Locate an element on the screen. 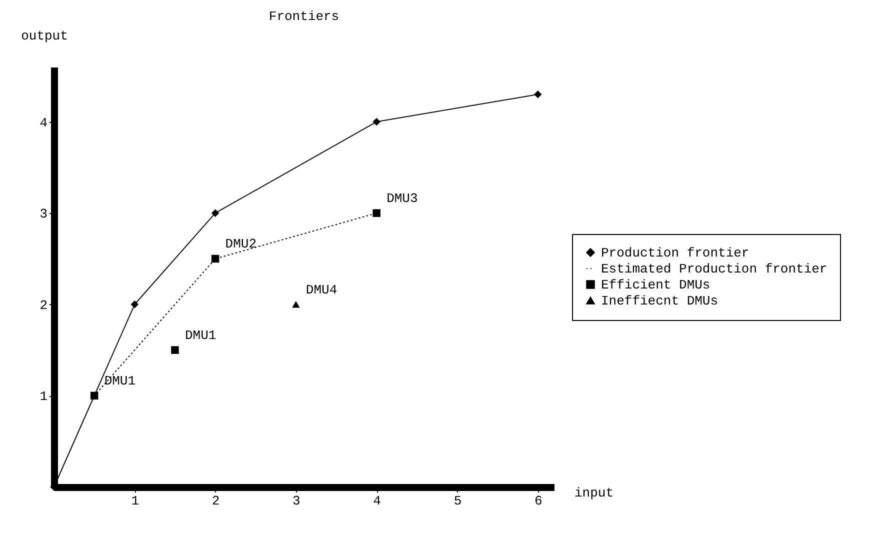 The height and width of the screenshot is (542, 886). y-axis-title: output is located at coordinates (44, 36).